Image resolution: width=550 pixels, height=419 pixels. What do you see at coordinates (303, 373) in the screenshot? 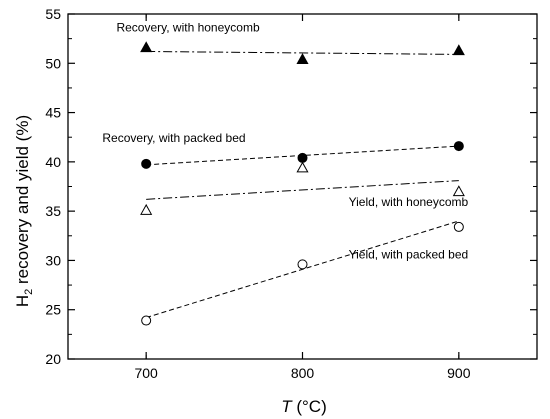
I see `x-tick-label: 800` at bounding box center [303, 373].